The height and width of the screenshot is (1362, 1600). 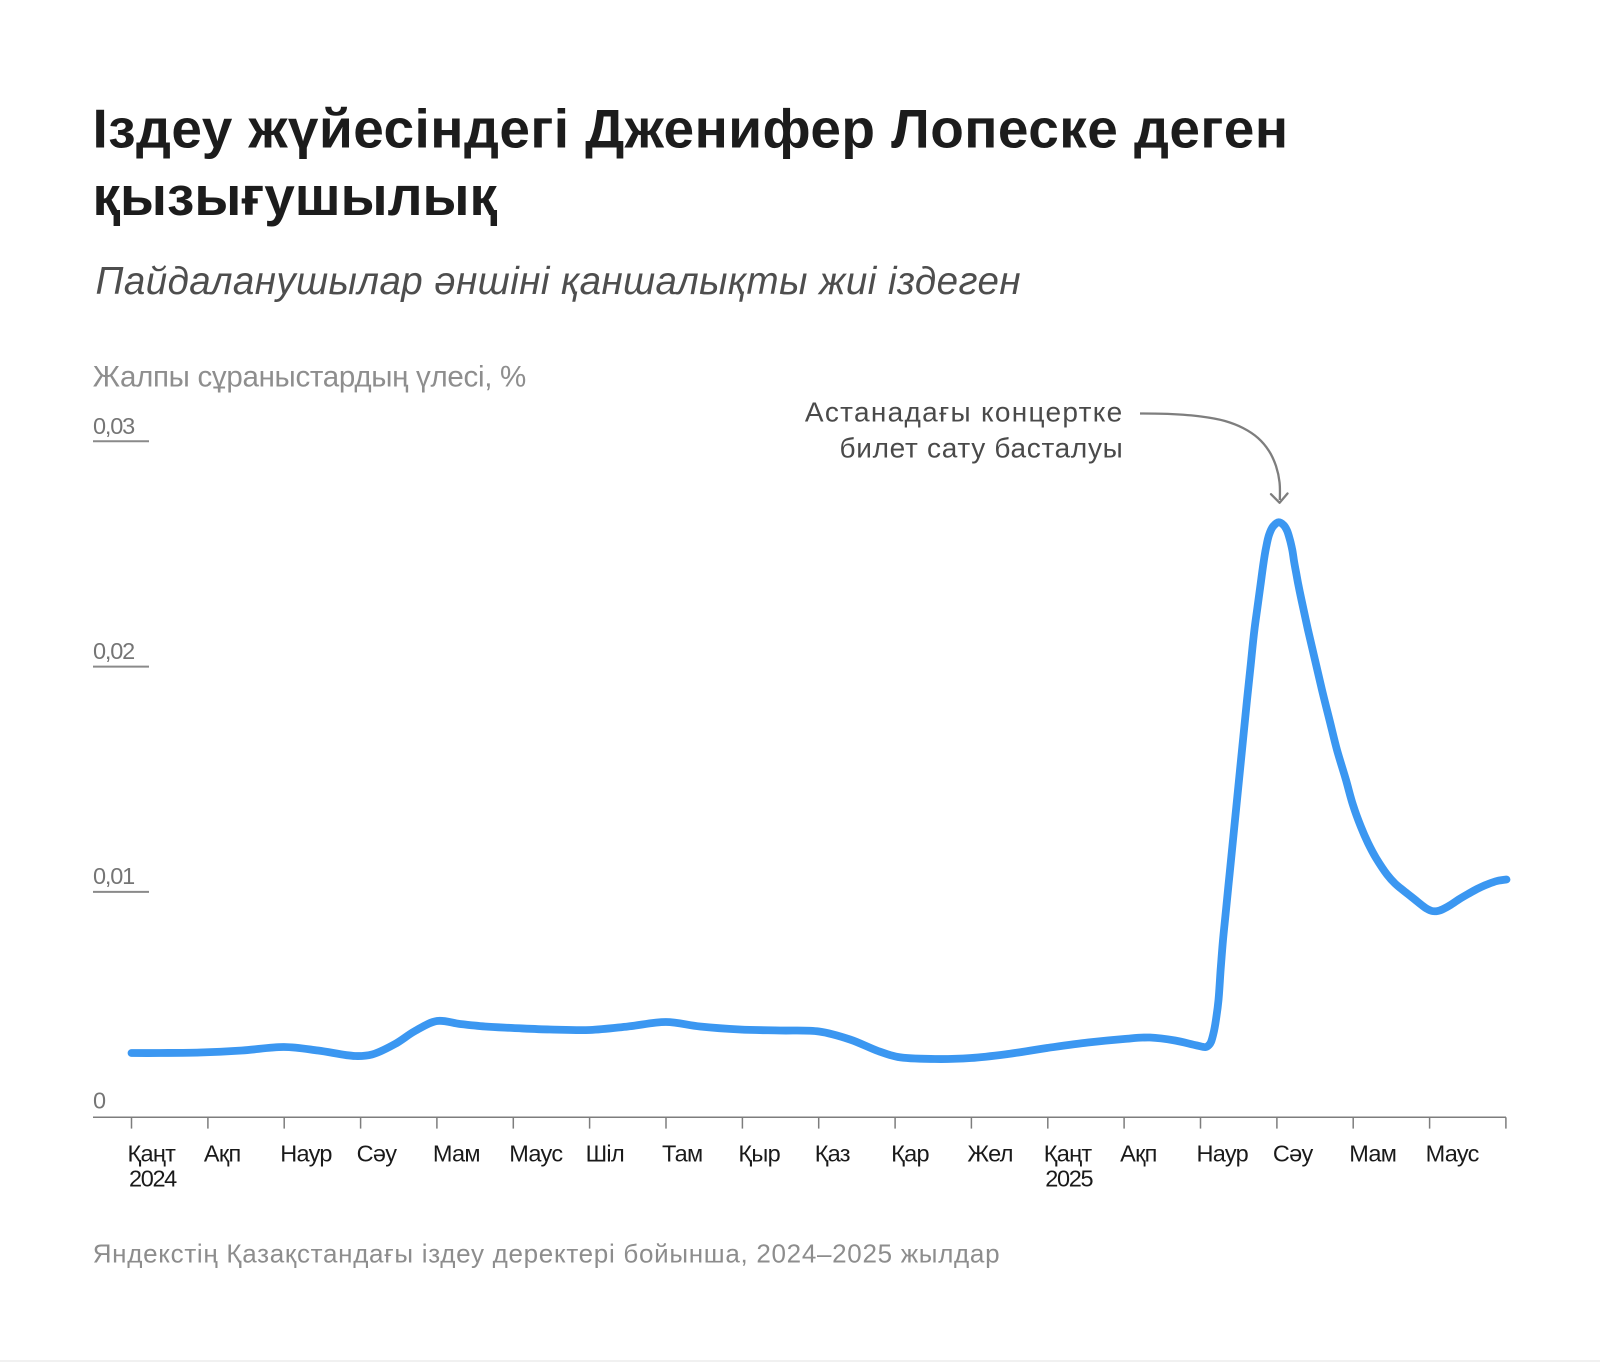 What do you see at coordinates (832, 1154) in the screenshot?
I see `svg-text: Қаз` at bounding box center [832, 1154].